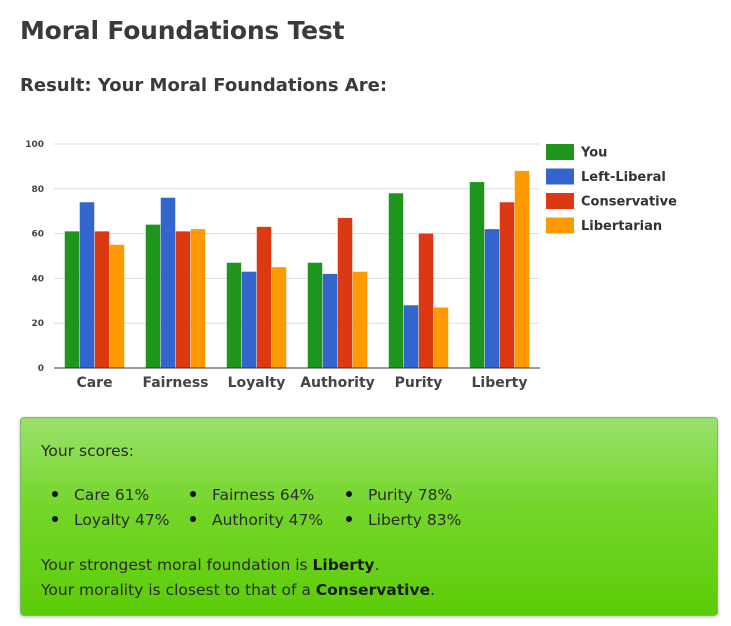  I want to click on x-tick-label: Loyalty, so click(257, 383).